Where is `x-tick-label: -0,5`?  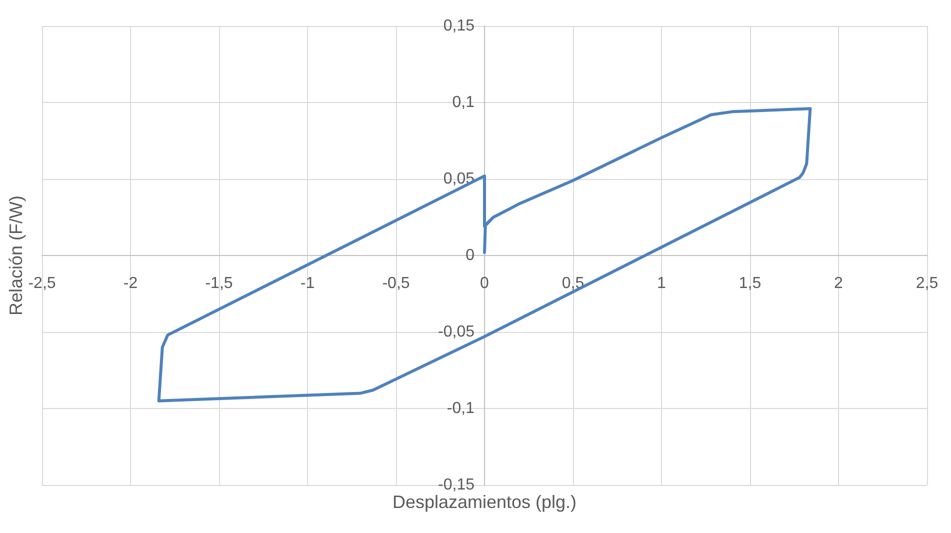
x-tick-label: -0,5 is located at coordinates (396, 283).